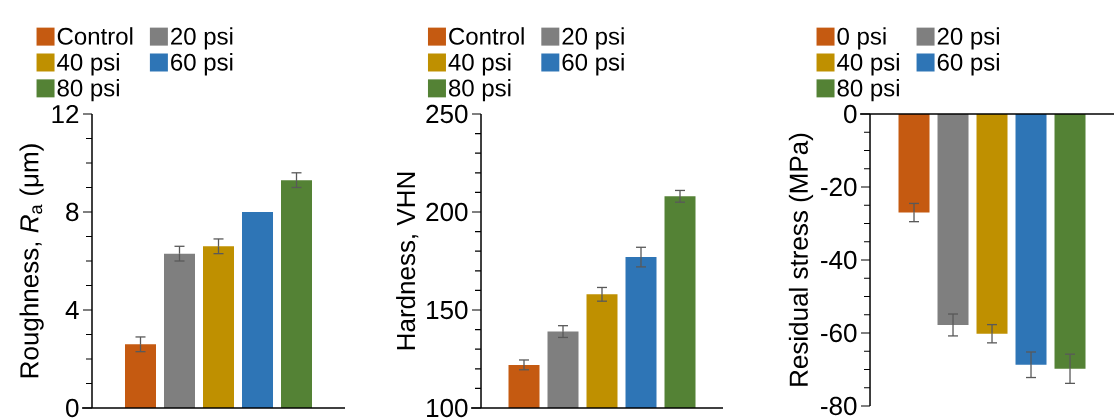  I want to click on y-axis-title: Hardness, VHN, so click(407, 261).